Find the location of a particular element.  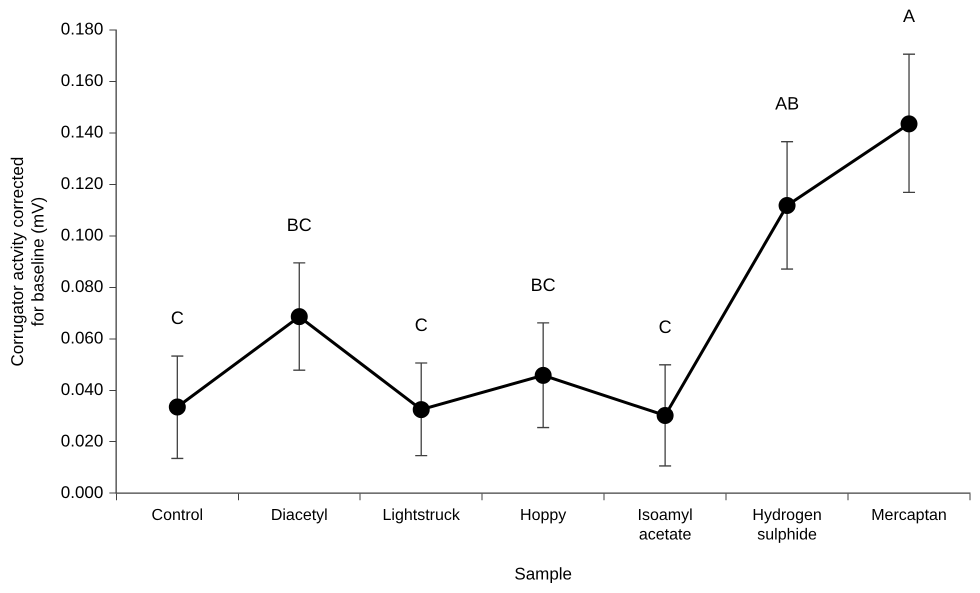

y-tick-label: 0.180 is located at coordinates (82, 29).